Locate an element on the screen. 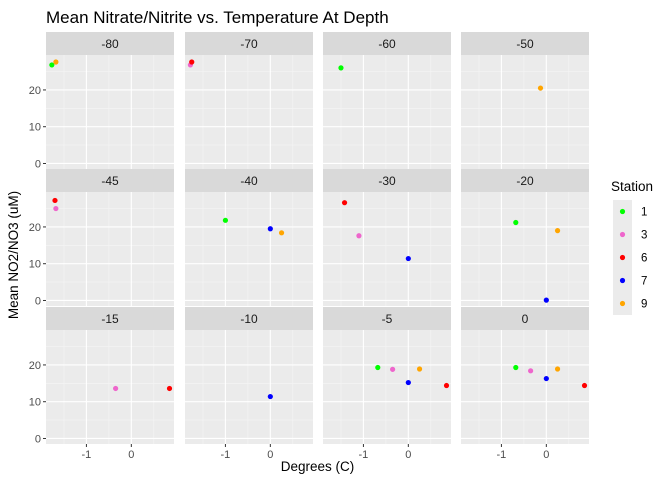 This screenshot has height=480, width=672. facet-panel: -20 is located at coordinates (525, 237).